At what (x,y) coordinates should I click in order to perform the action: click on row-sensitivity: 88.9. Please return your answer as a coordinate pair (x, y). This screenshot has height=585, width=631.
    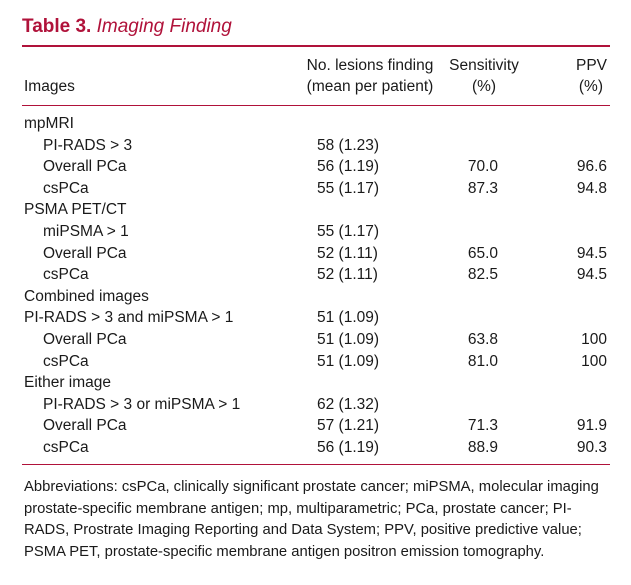
    Looking at the image, I should click on (482, 447).